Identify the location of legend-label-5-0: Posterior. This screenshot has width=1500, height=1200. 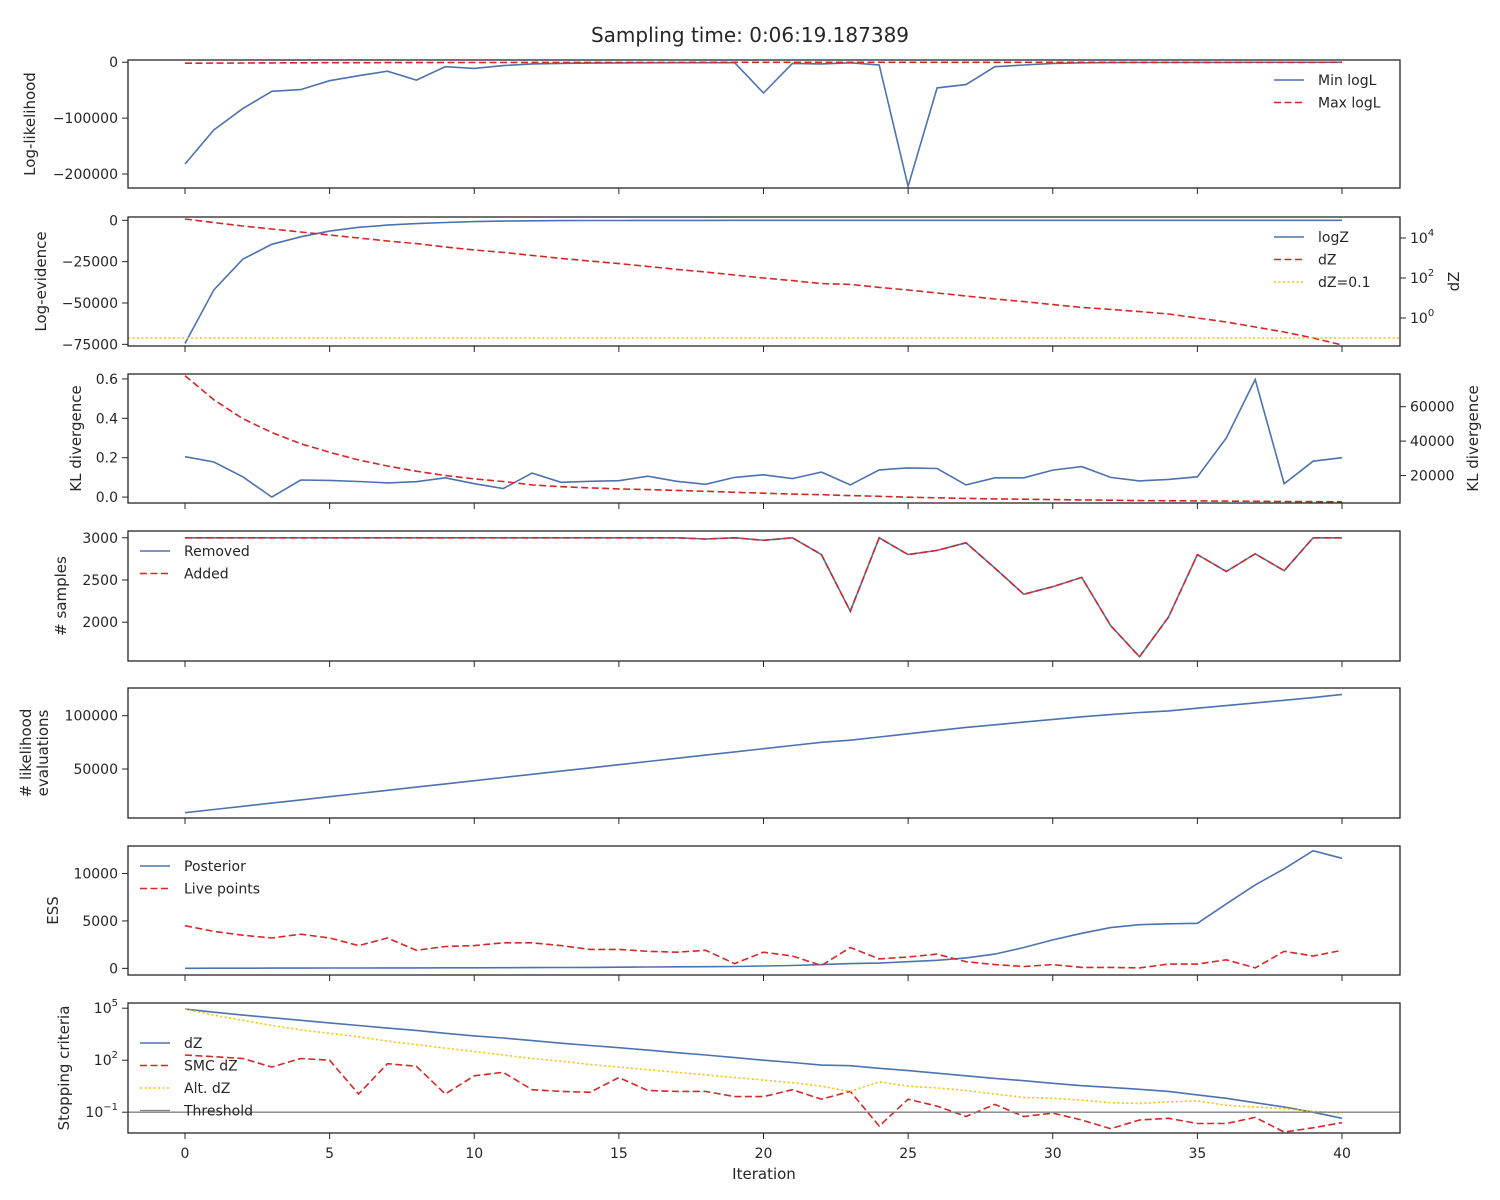
(215, 867).